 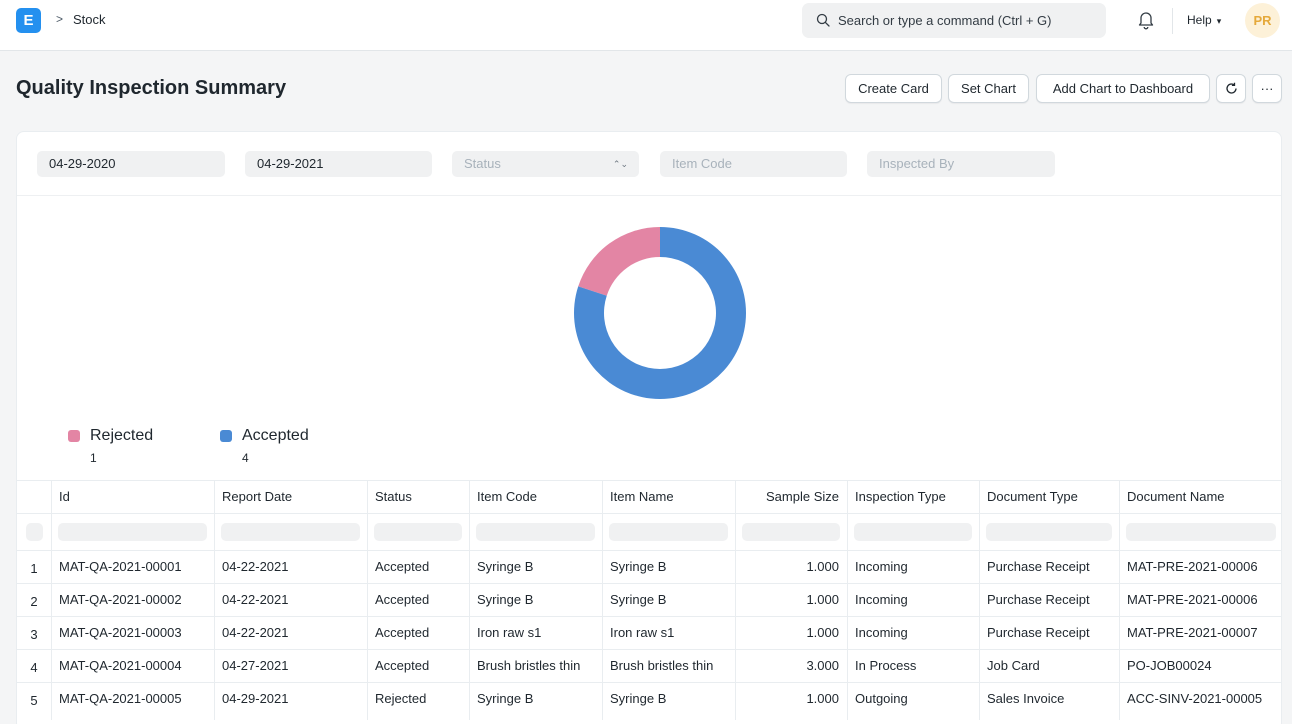 I want to click on create-card-button: Create Card, so click(x=893, y=88).